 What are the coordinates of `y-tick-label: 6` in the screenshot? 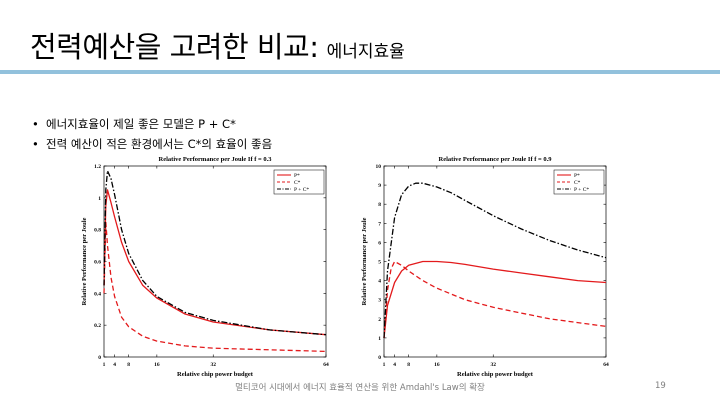 It's located at (379, 243).